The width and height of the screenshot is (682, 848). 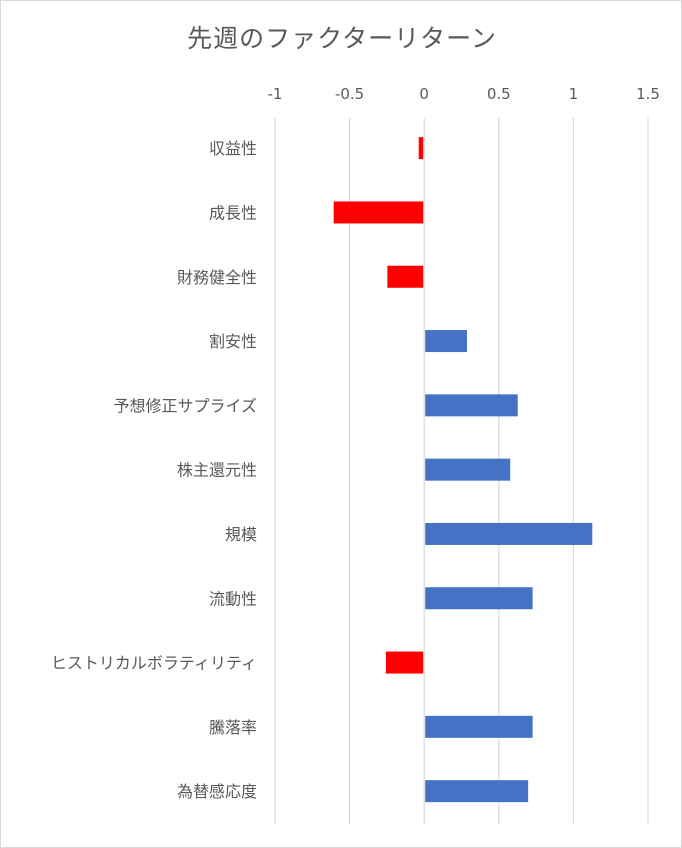 What do you see at coordinates (233, 148) in the screenshot?
I see `category-label: 収益性` at bounding box center [233, 148].